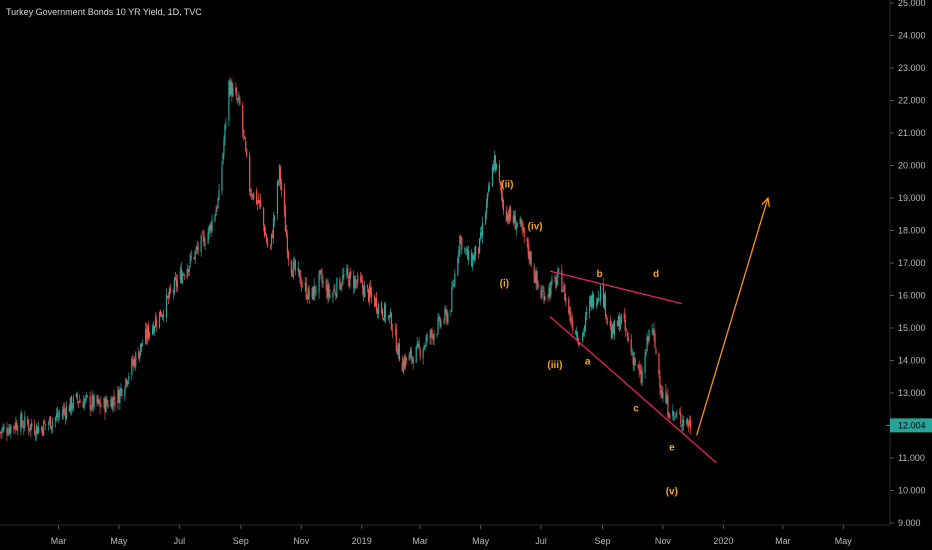  I want to click on time-tick-label: May, so click(119, 541).